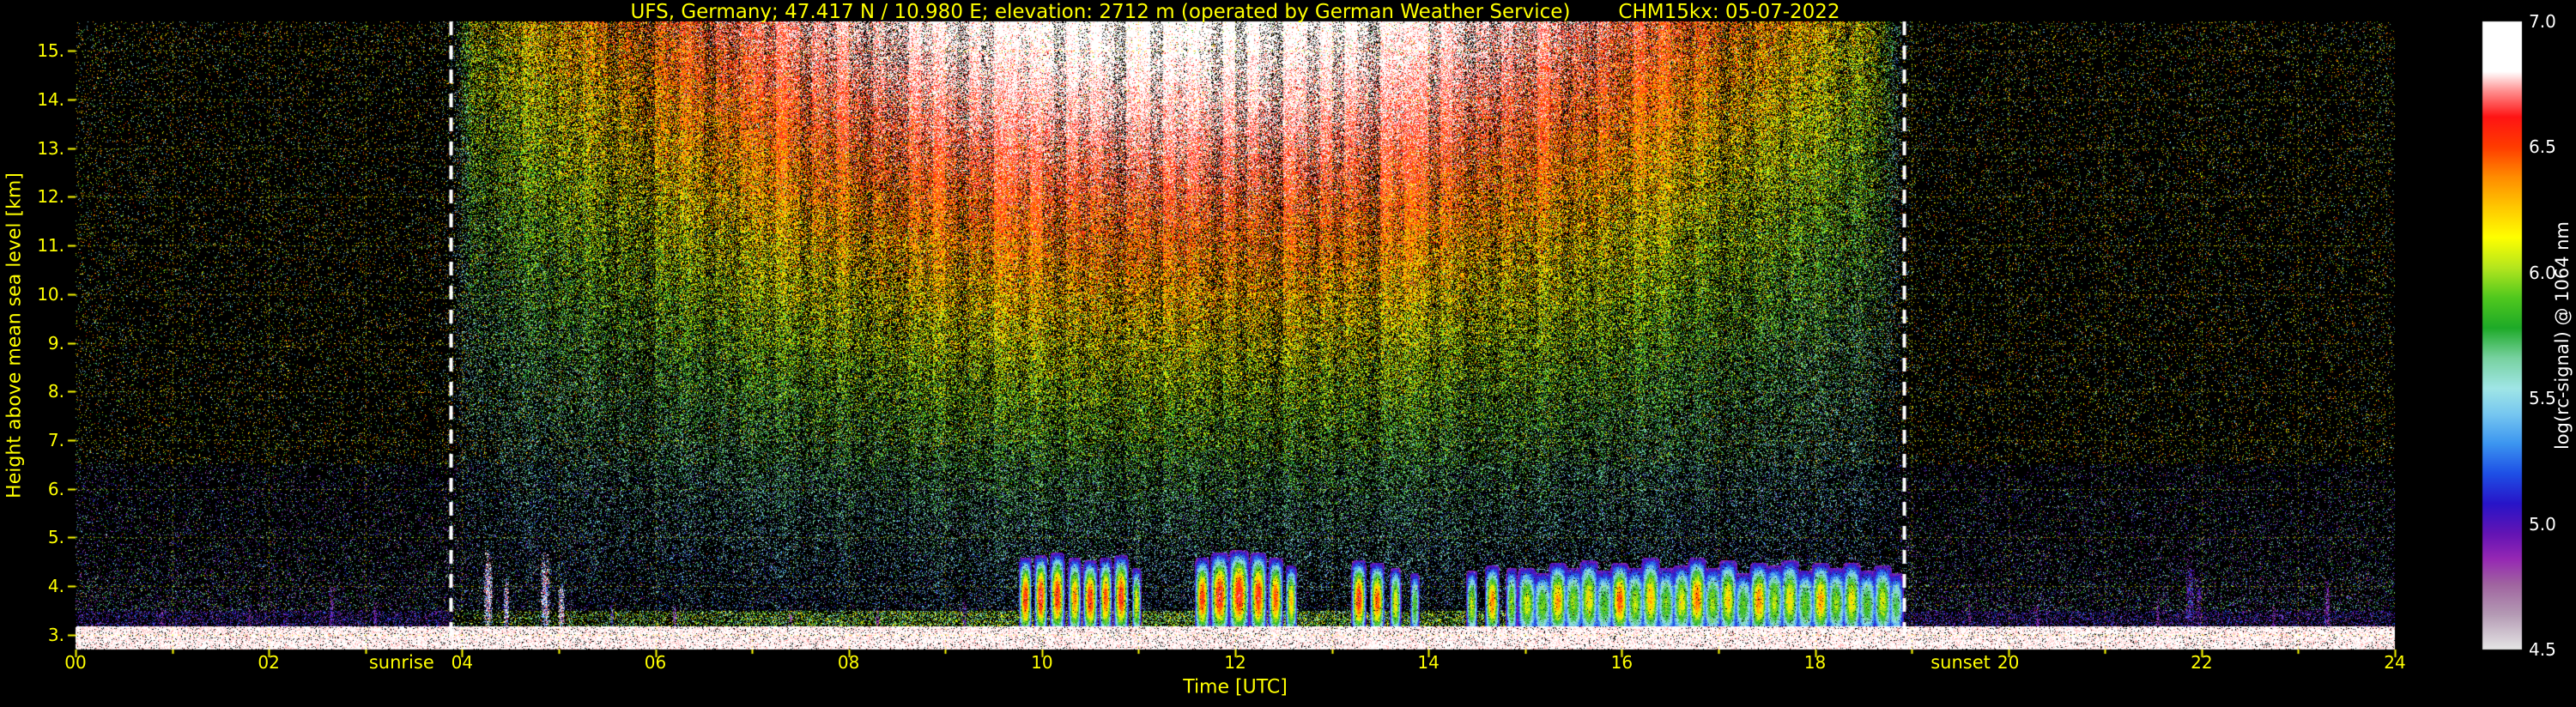 Image resolution: width=2576 pixels, height=707 pixels. I want to click on x-tick-label: 20, so click(2008, 662).